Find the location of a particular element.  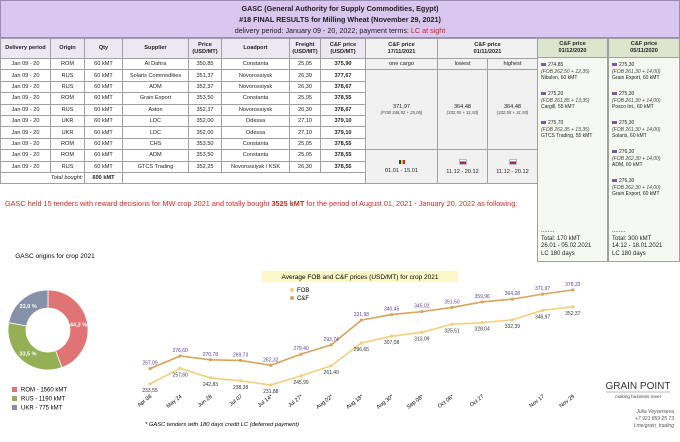

previous-header: C&F price 17/11/2021 is located at coordinates (401, 48).